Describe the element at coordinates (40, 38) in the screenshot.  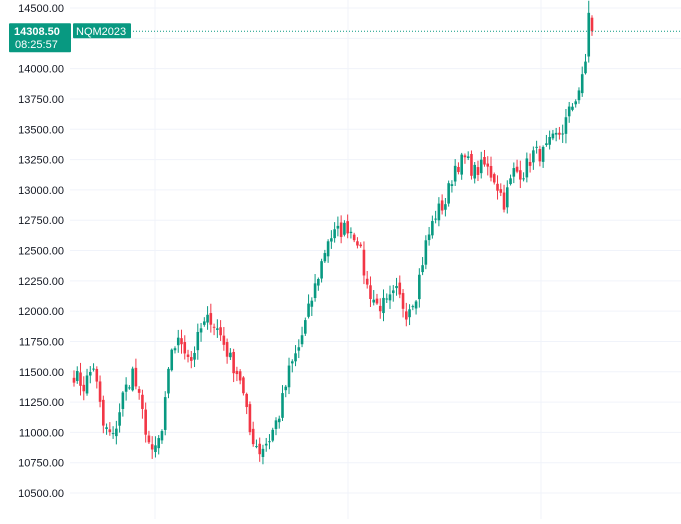
I see `last-price-label: 14308.50 08:25:57` at that location.